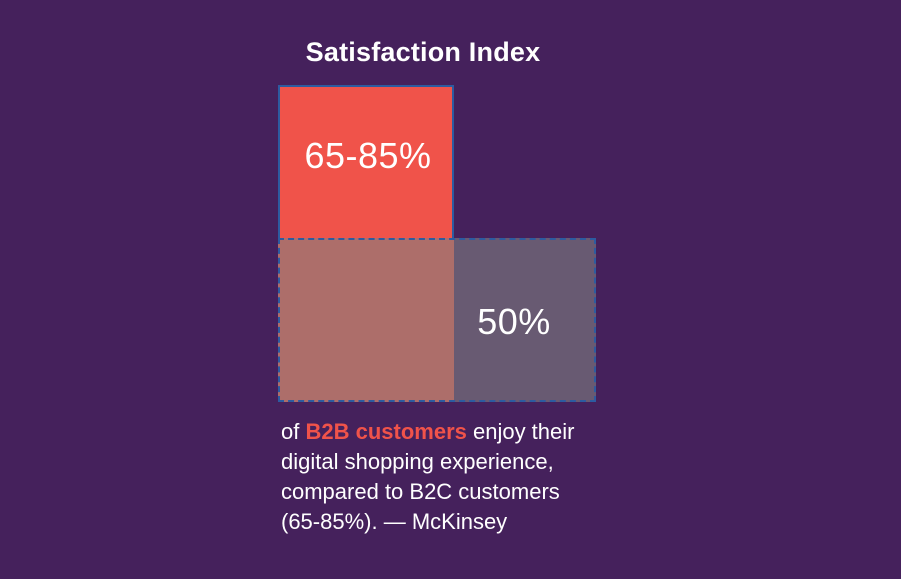 The width and height of the screenshot is (901, 579). I want to click on chart-title: Satisfaction Index, so click(423, 52).